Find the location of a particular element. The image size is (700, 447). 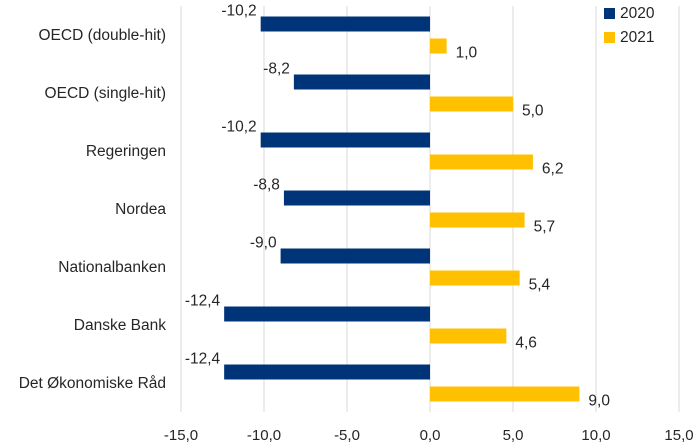

data-label: -9,0 is located at coordinates (263, 243).